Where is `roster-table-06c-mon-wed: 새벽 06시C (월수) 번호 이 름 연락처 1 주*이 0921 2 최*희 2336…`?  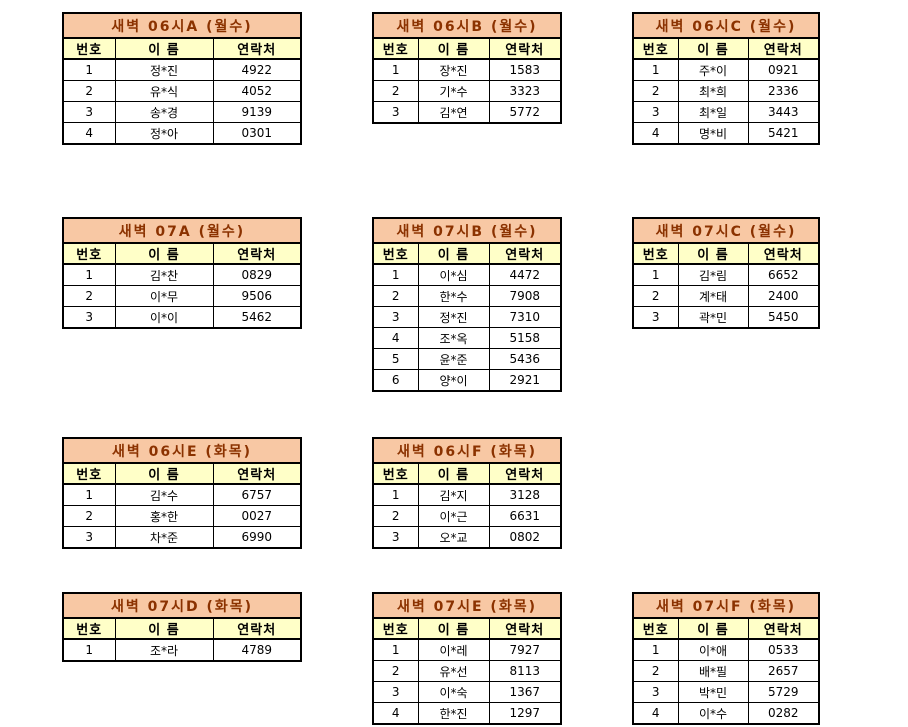 roster-table-06c-mon-wed: 새벽 06시C (월수) 번호 이 름 연락처 1 주*이 0921 2 최*희 2336… is located at coordinates (726, 78).